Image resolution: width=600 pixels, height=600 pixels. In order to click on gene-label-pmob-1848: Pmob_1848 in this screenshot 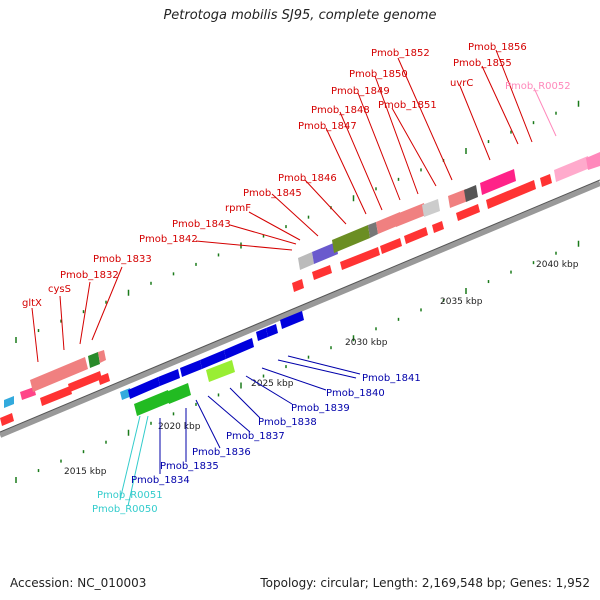, I will do `click(340, 110)`.